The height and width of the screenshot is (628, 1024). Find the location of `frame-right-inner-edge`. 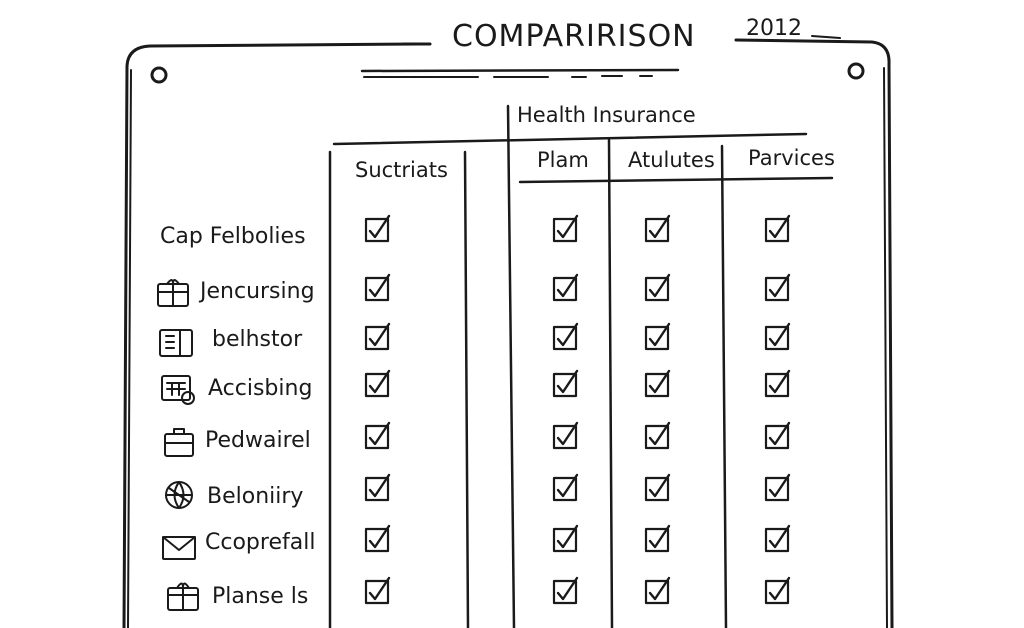

frame-right-inner-edge is located at coordinates (885, 347).